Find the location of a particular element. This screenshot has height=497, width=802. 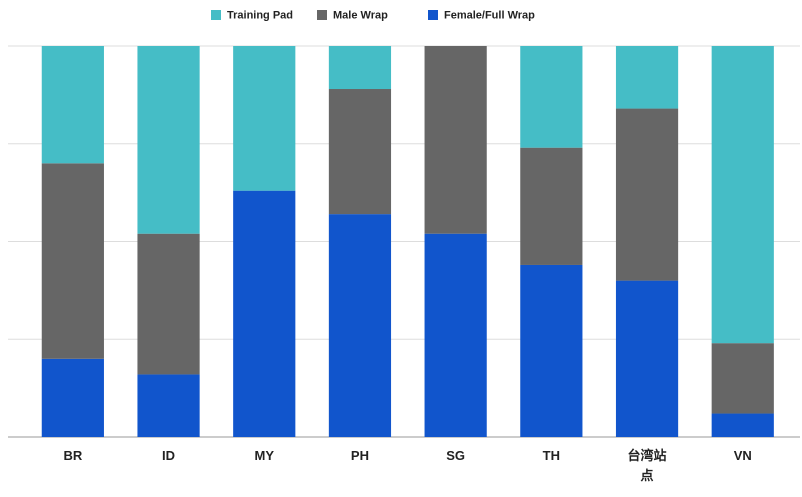

legend-label: Female/Full Wrap is located at coordinates (489, 15).